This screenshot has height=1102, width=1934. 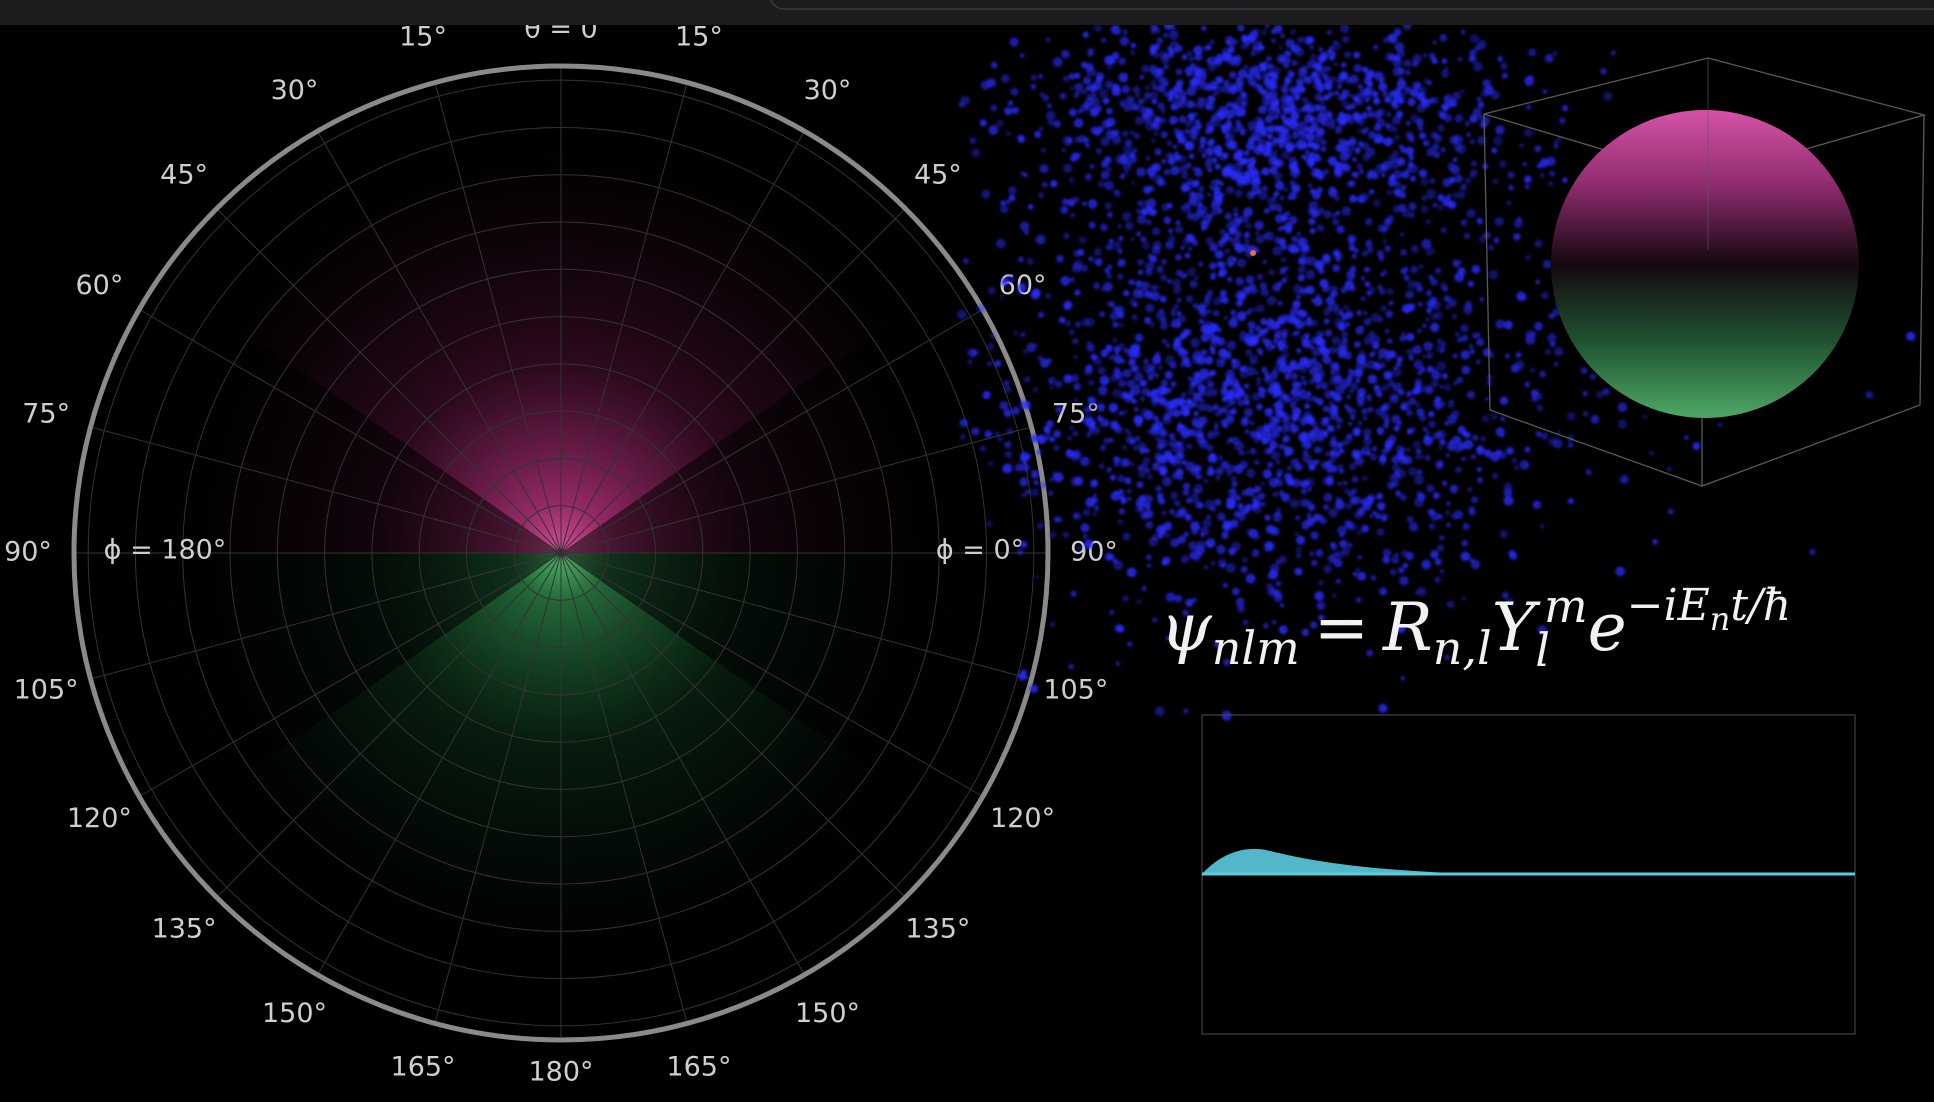 I want to click on box-edge, so click(x=1705, y=445).